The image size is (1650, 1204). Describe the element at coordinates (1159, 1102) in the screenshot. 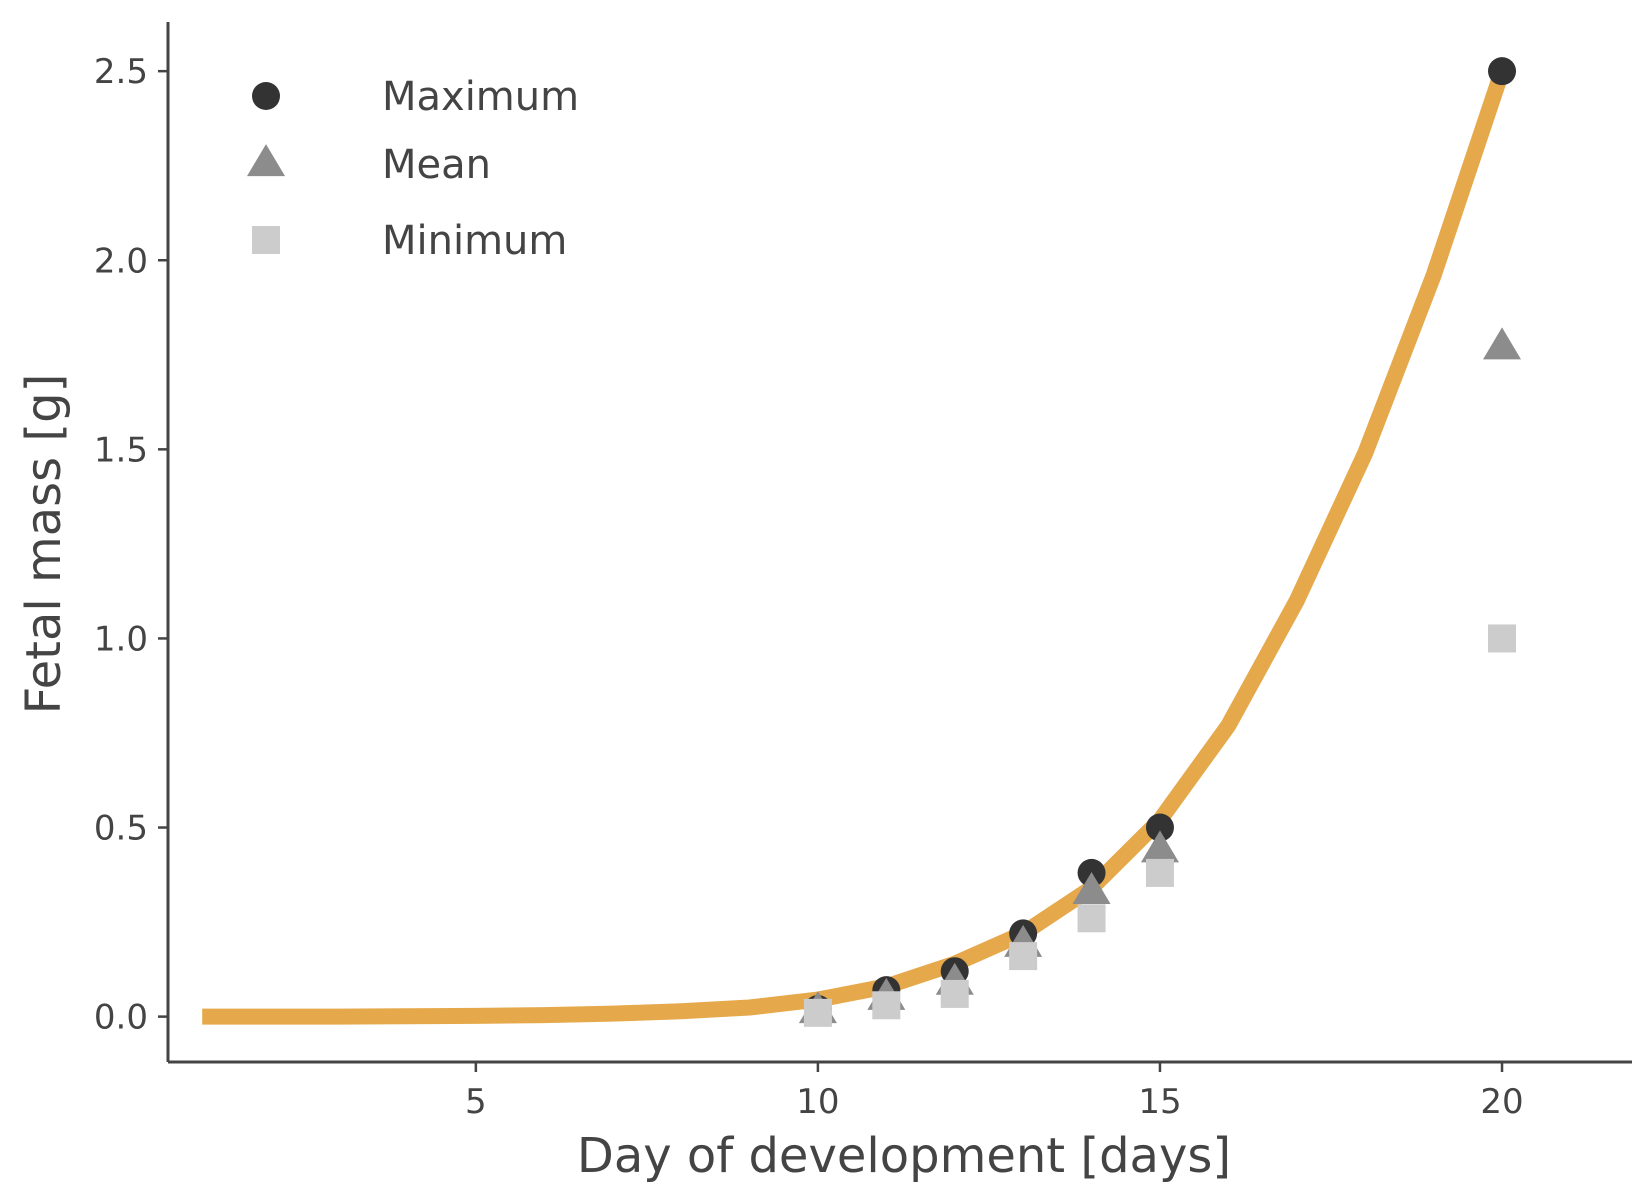

I see `x-tick-label: 15` at that location.